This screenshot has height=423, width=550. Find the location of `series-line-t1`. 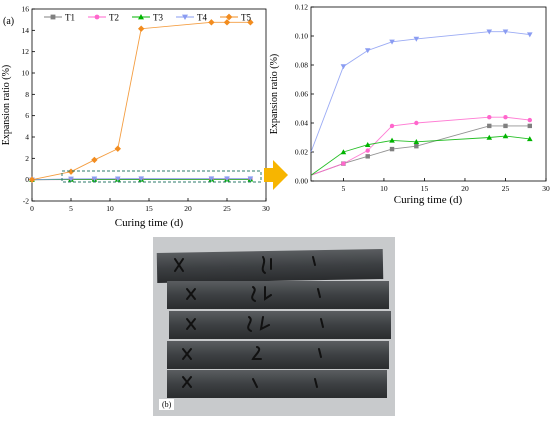

series-line-t1 is located at coordinates (420, 150).